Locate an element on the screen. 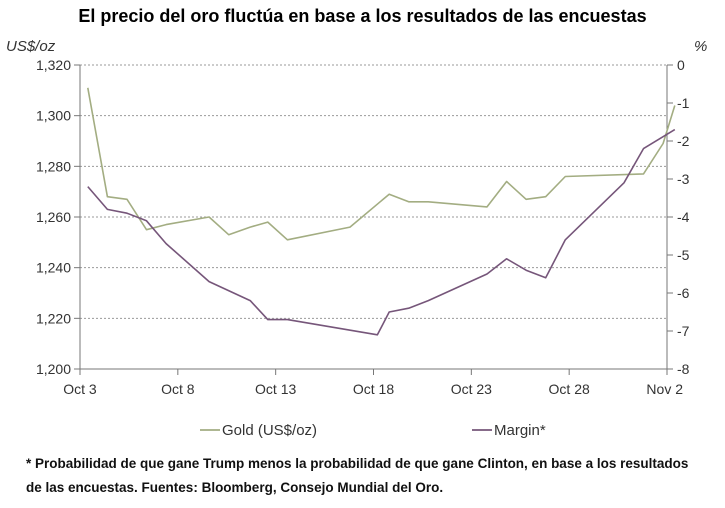 This screenshot has height=508, width=725. x-tick-label: Oct 18 is located at coordinates (373, 389).